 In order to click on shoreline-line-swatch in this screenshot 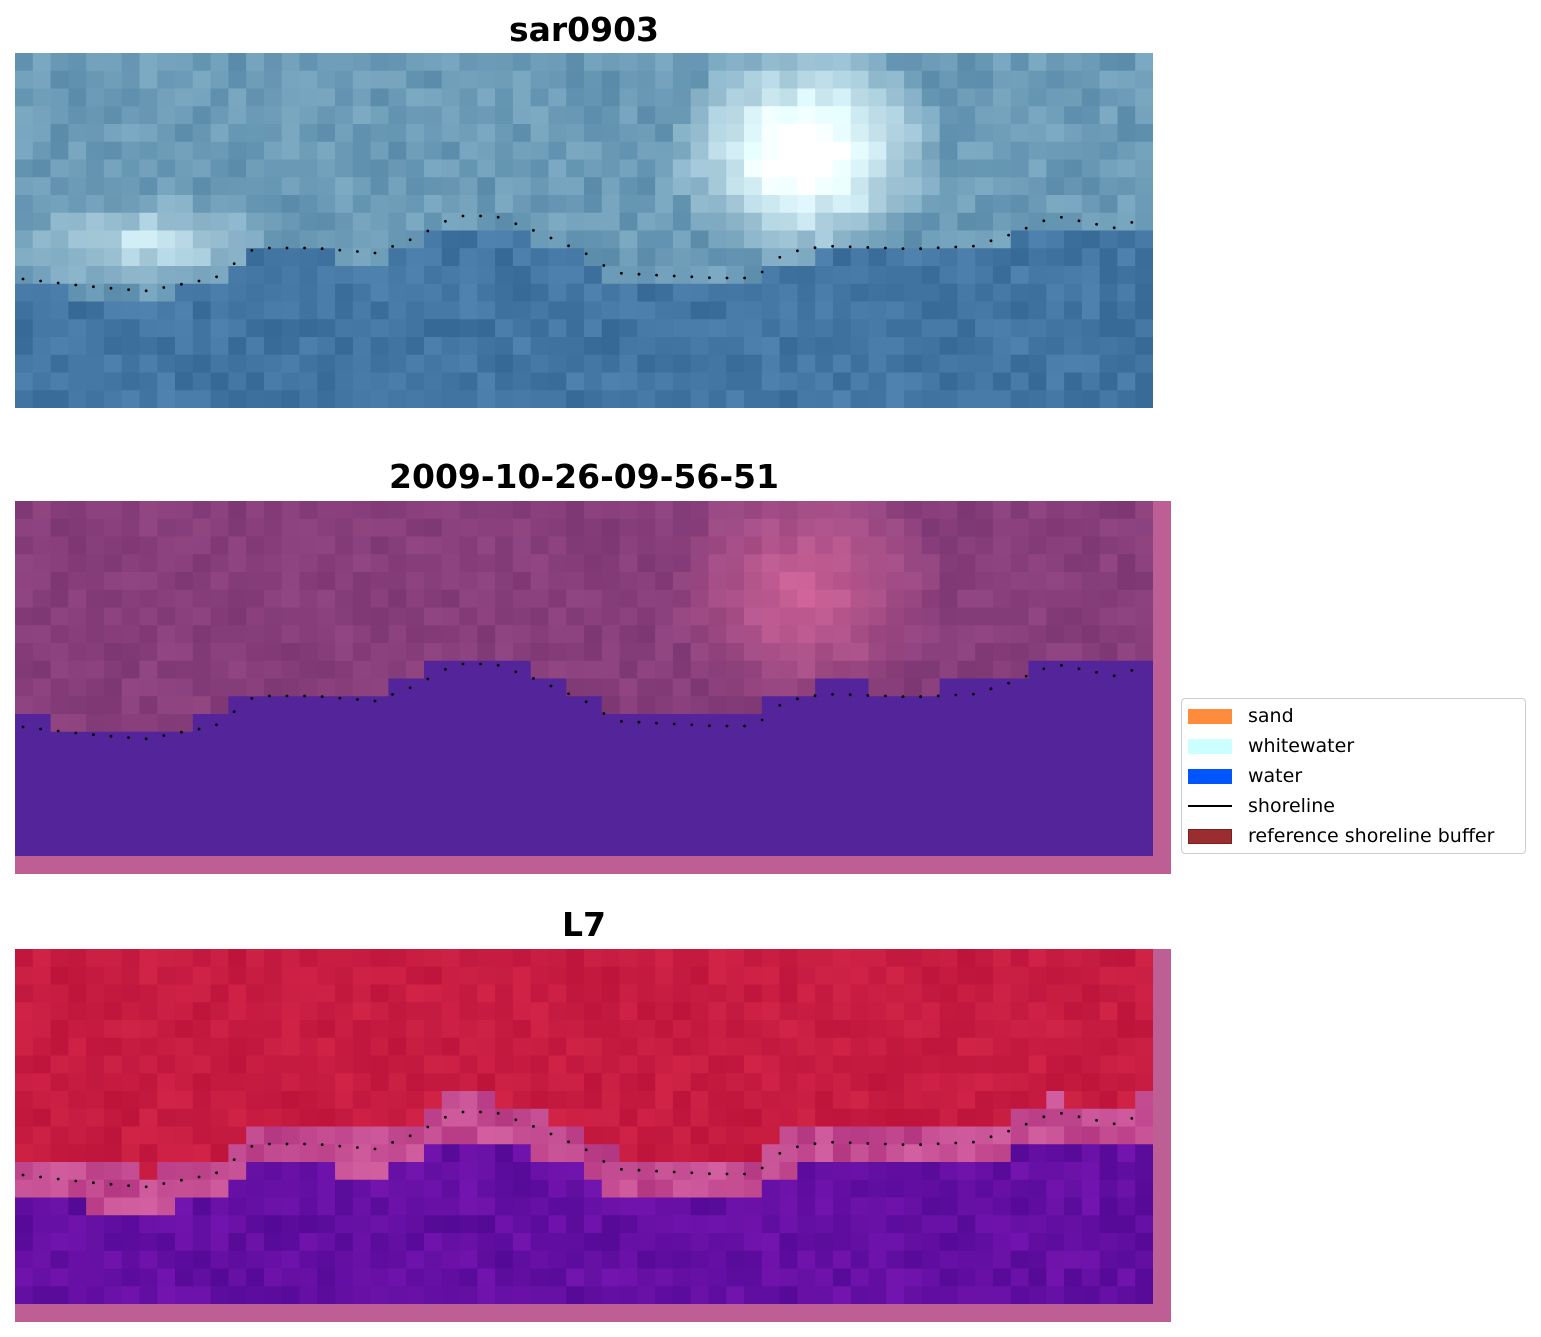, I will do `click(1210, 806)`.